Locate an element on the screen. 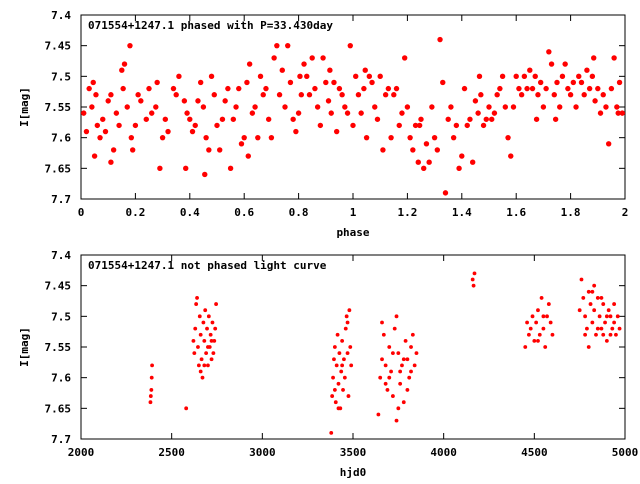 The width and height of the screenshot is (640, 484). bottom-x-tick-label: 3000 is located at coordinates (262, 452).